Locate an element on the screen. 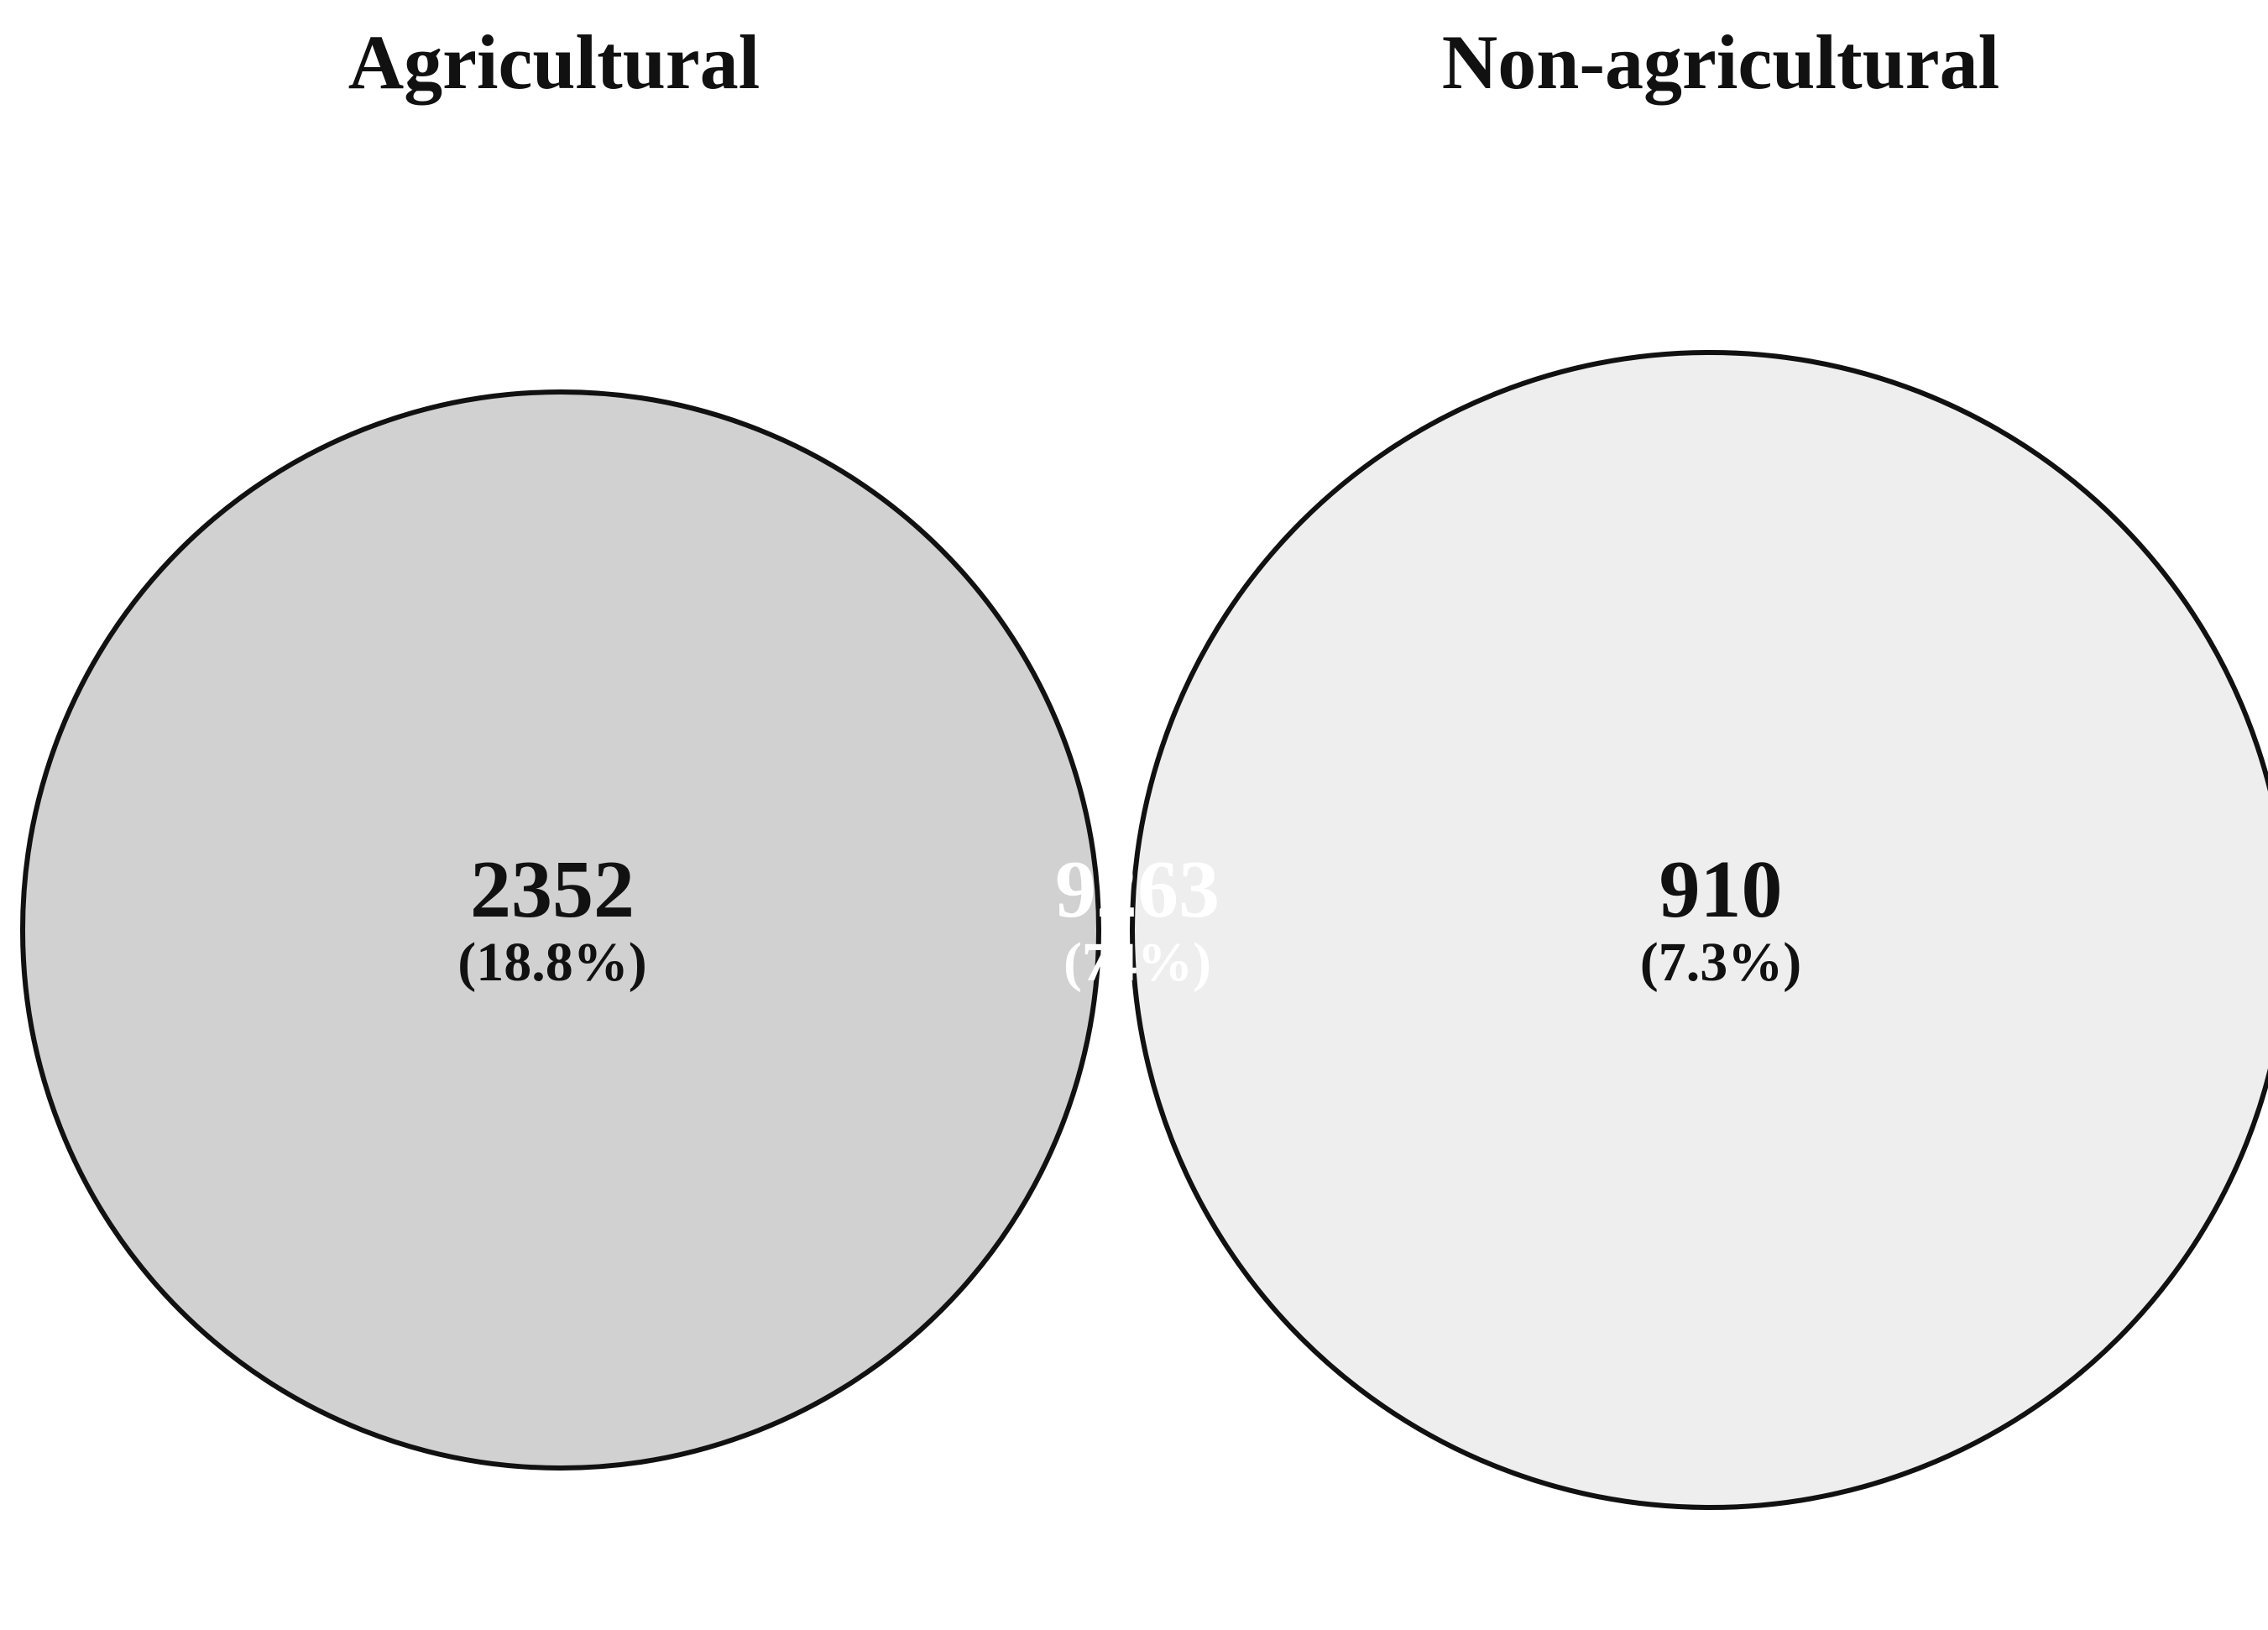 Image resolution: width=2268 pixels, height=1630 pixels. region-percent-both: (74%) is located at coordinates (1137, 962).